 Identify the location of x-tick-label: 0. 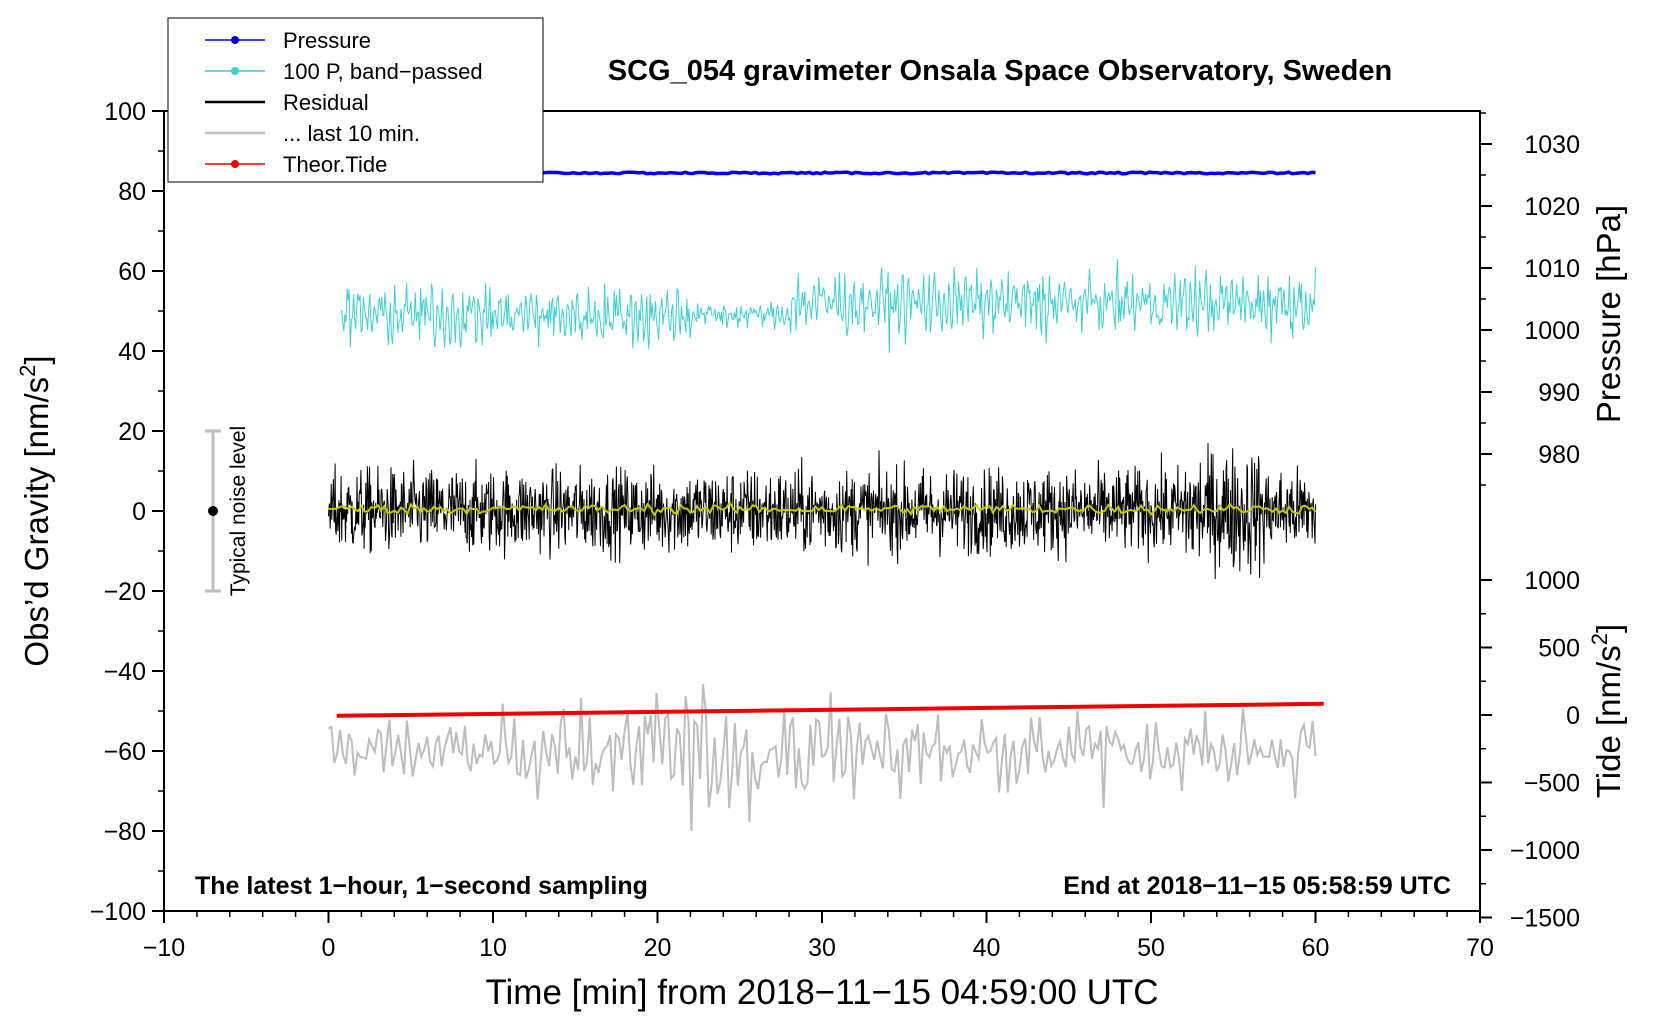
(329, 948).